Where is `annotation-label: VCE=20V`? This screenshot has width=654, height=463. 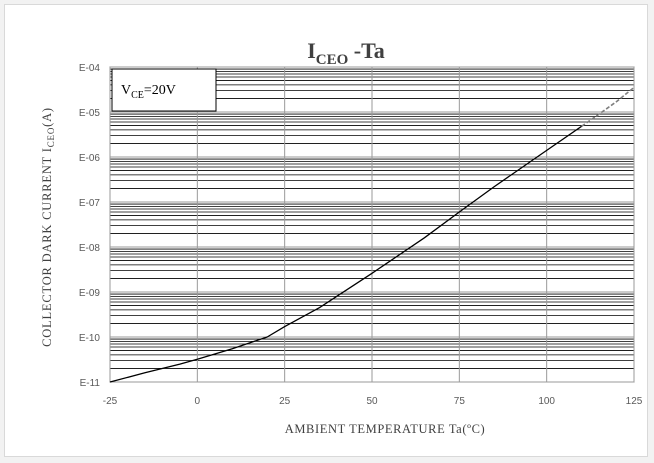
annotation-label: VCE=20V is located at coordinates (148, 92).